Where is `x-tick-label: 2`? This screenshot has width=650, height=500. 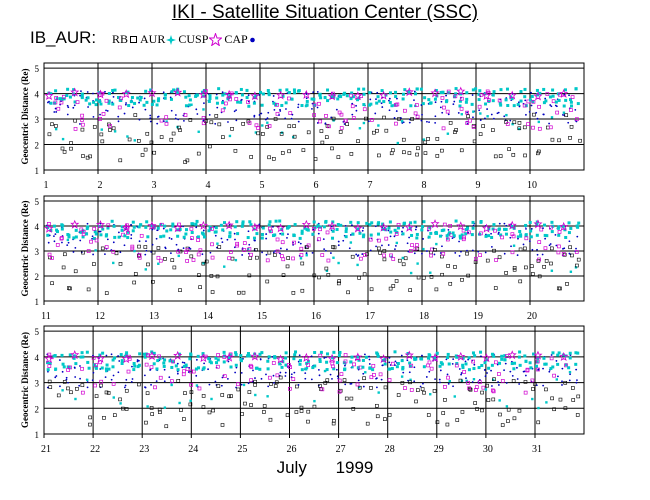 x-tick-label: 2 is located at coordinates (100, 185).